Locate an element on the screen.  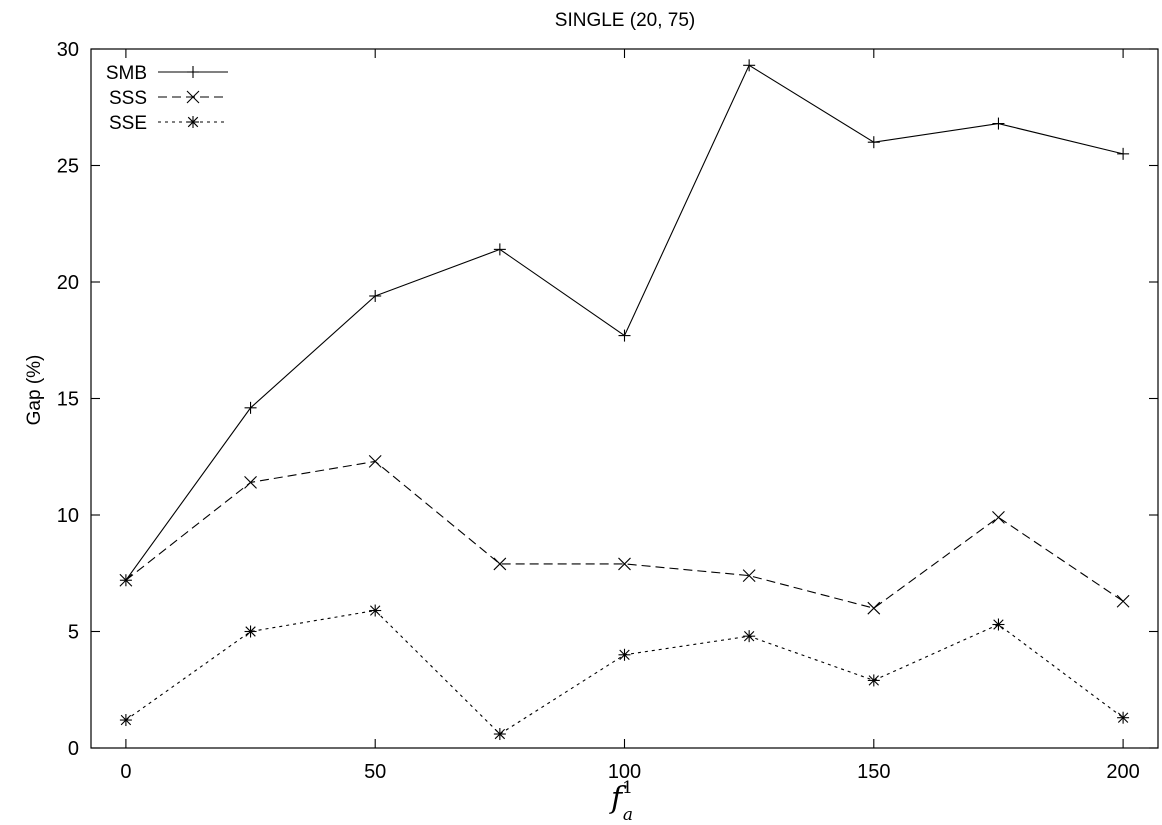
y-tick-label: 5 is located at coordinates (73, 633).